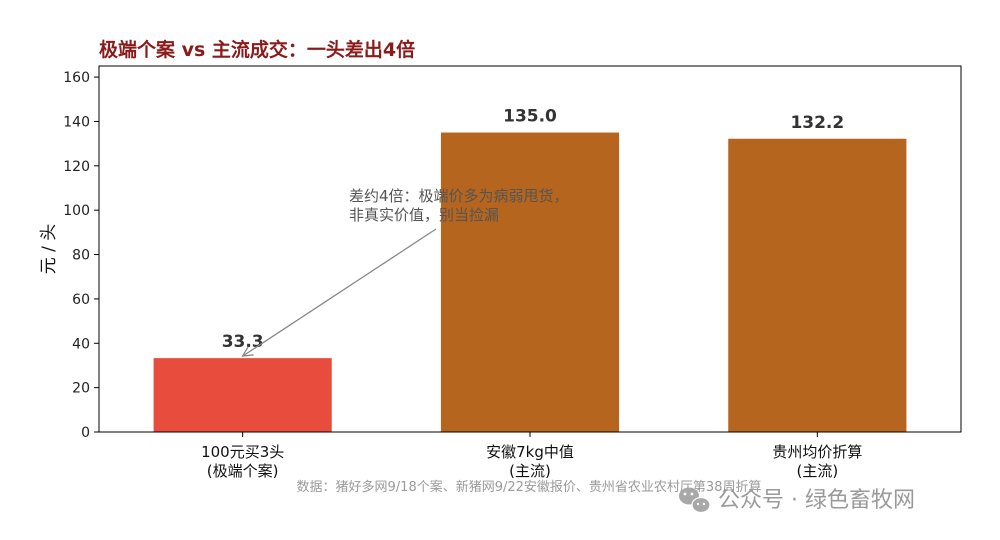  I want to click on bar-value-label: 33.3, so click(243, 342).